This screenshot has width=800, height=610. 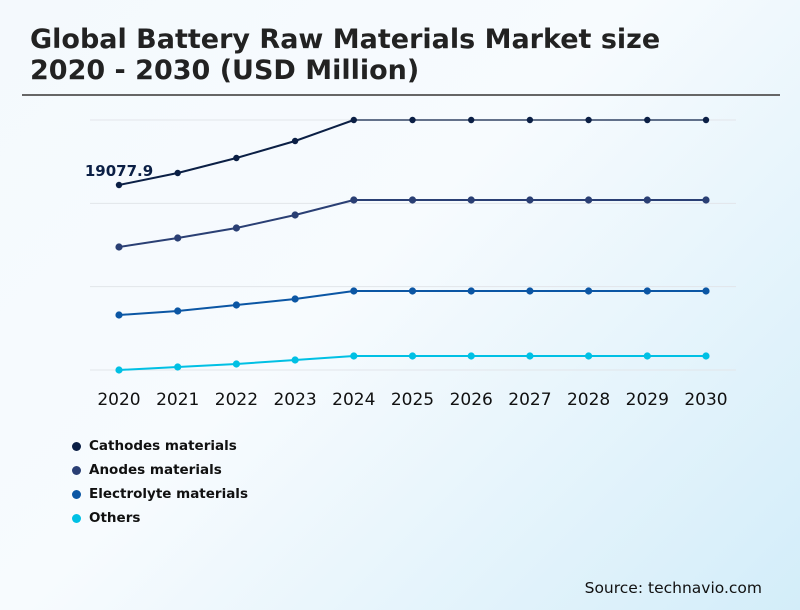 I want to click on title-line-2: 2020 - 2030 (USD Million), so click(x=225, y=70).